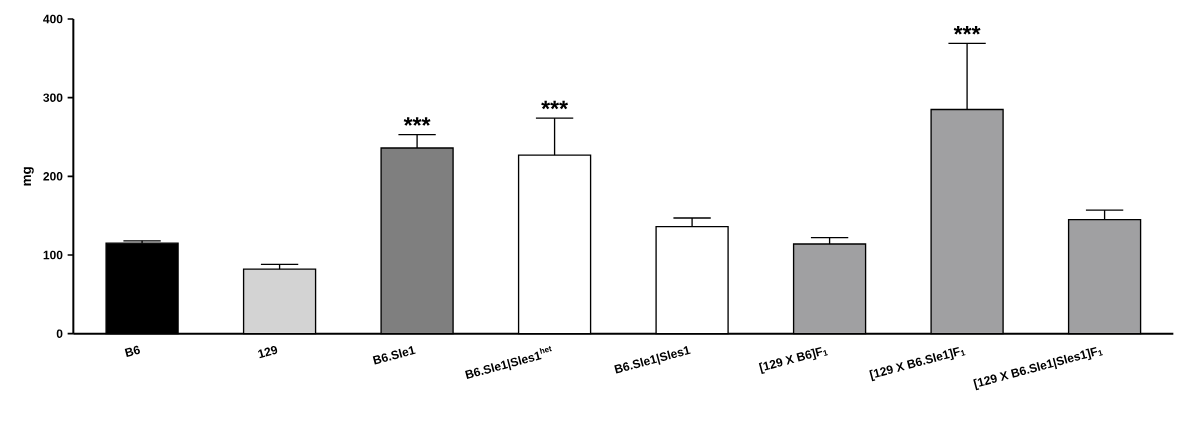  Describe the element at coordinates (53, 255) in the screenshot. I see `y-tick-label: 100` at that location.